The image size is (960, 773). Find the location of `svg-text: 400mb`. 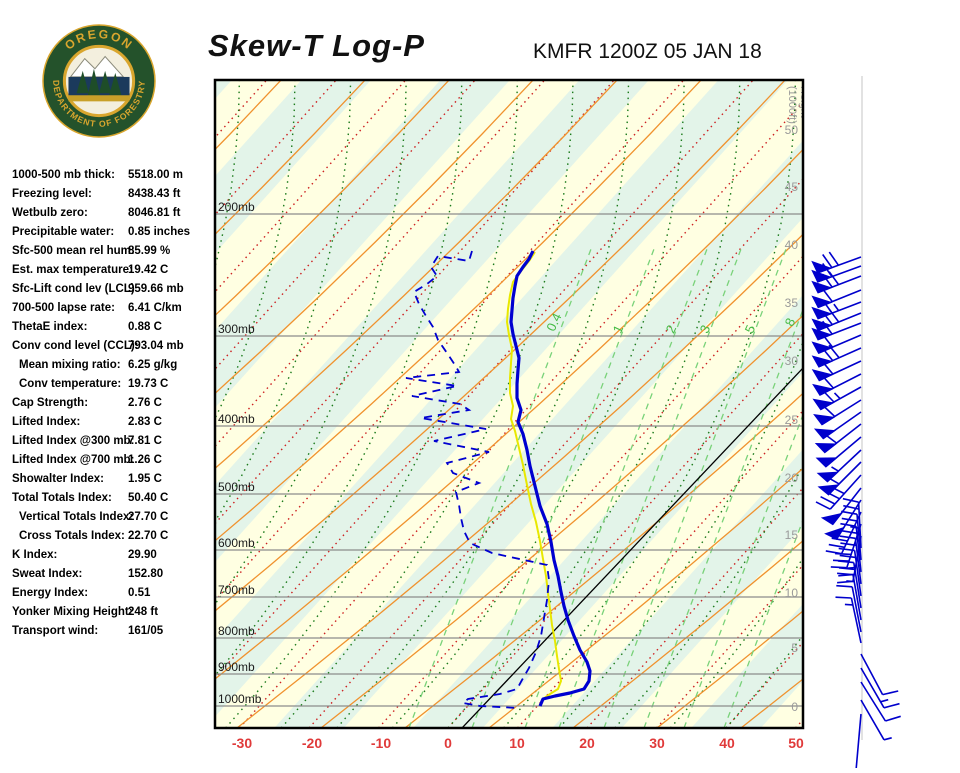

svg-text: 400mb is located at coordinates (236, 419).